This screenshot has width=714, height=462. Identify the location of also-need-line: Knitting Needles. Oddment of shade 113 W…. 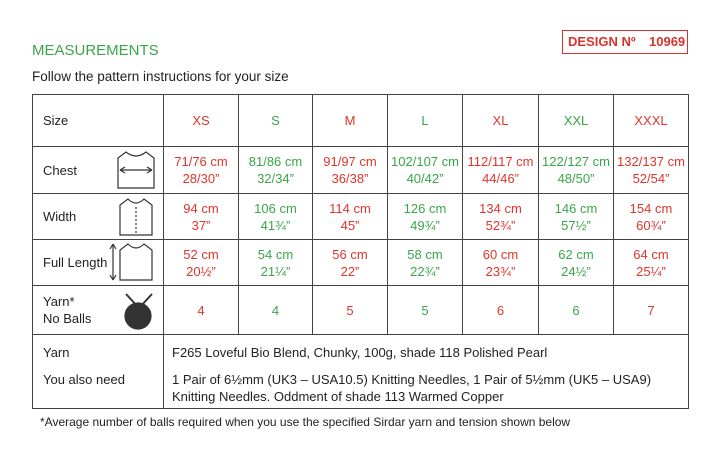
(338, 396).